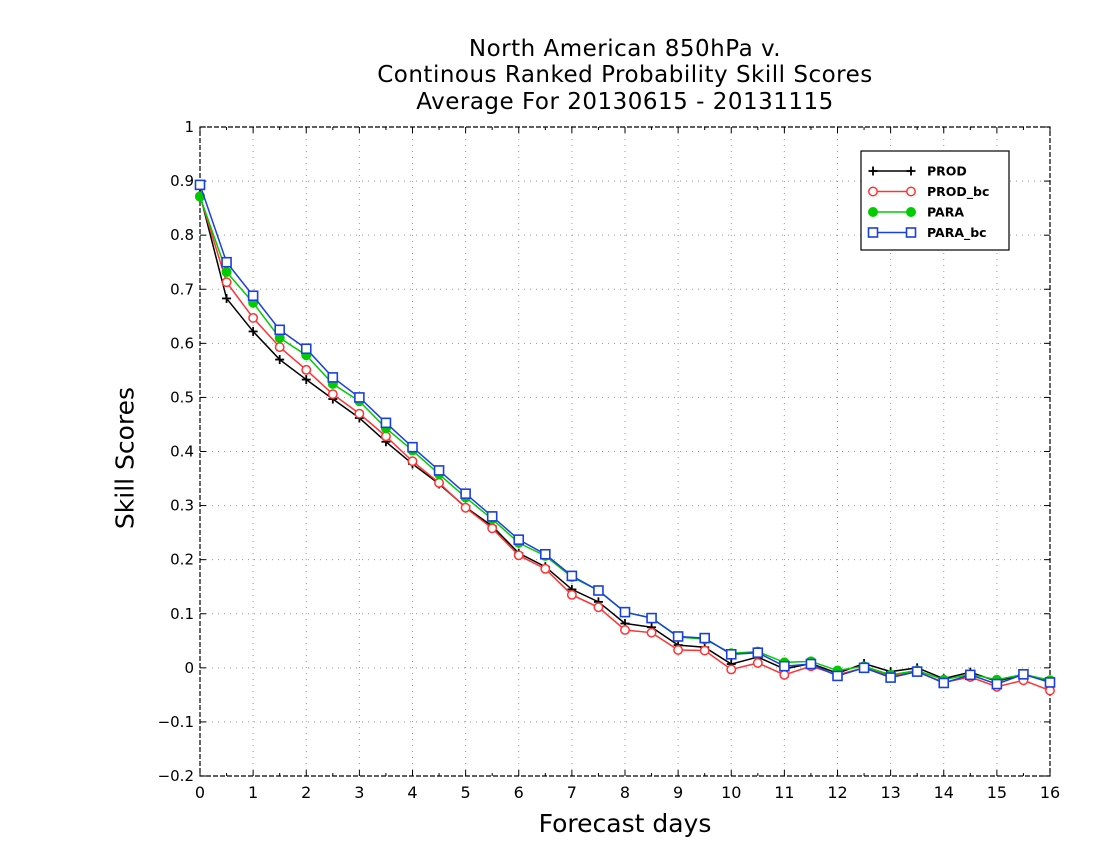  Describe the element at coordinates (678, 792) in the screenshot. I see `x-tick-label: 9` at that location.